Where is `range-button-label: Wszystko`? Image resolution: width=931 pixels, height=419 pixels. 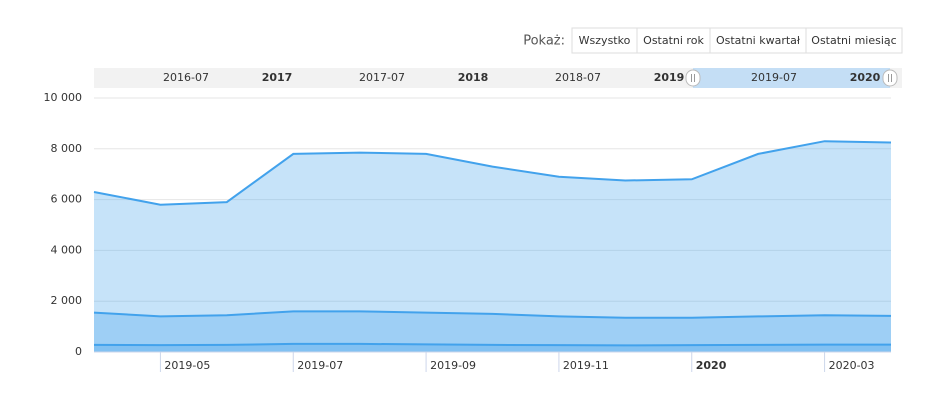 range-button-label: Wszystko is located at coordinates (605, 40).